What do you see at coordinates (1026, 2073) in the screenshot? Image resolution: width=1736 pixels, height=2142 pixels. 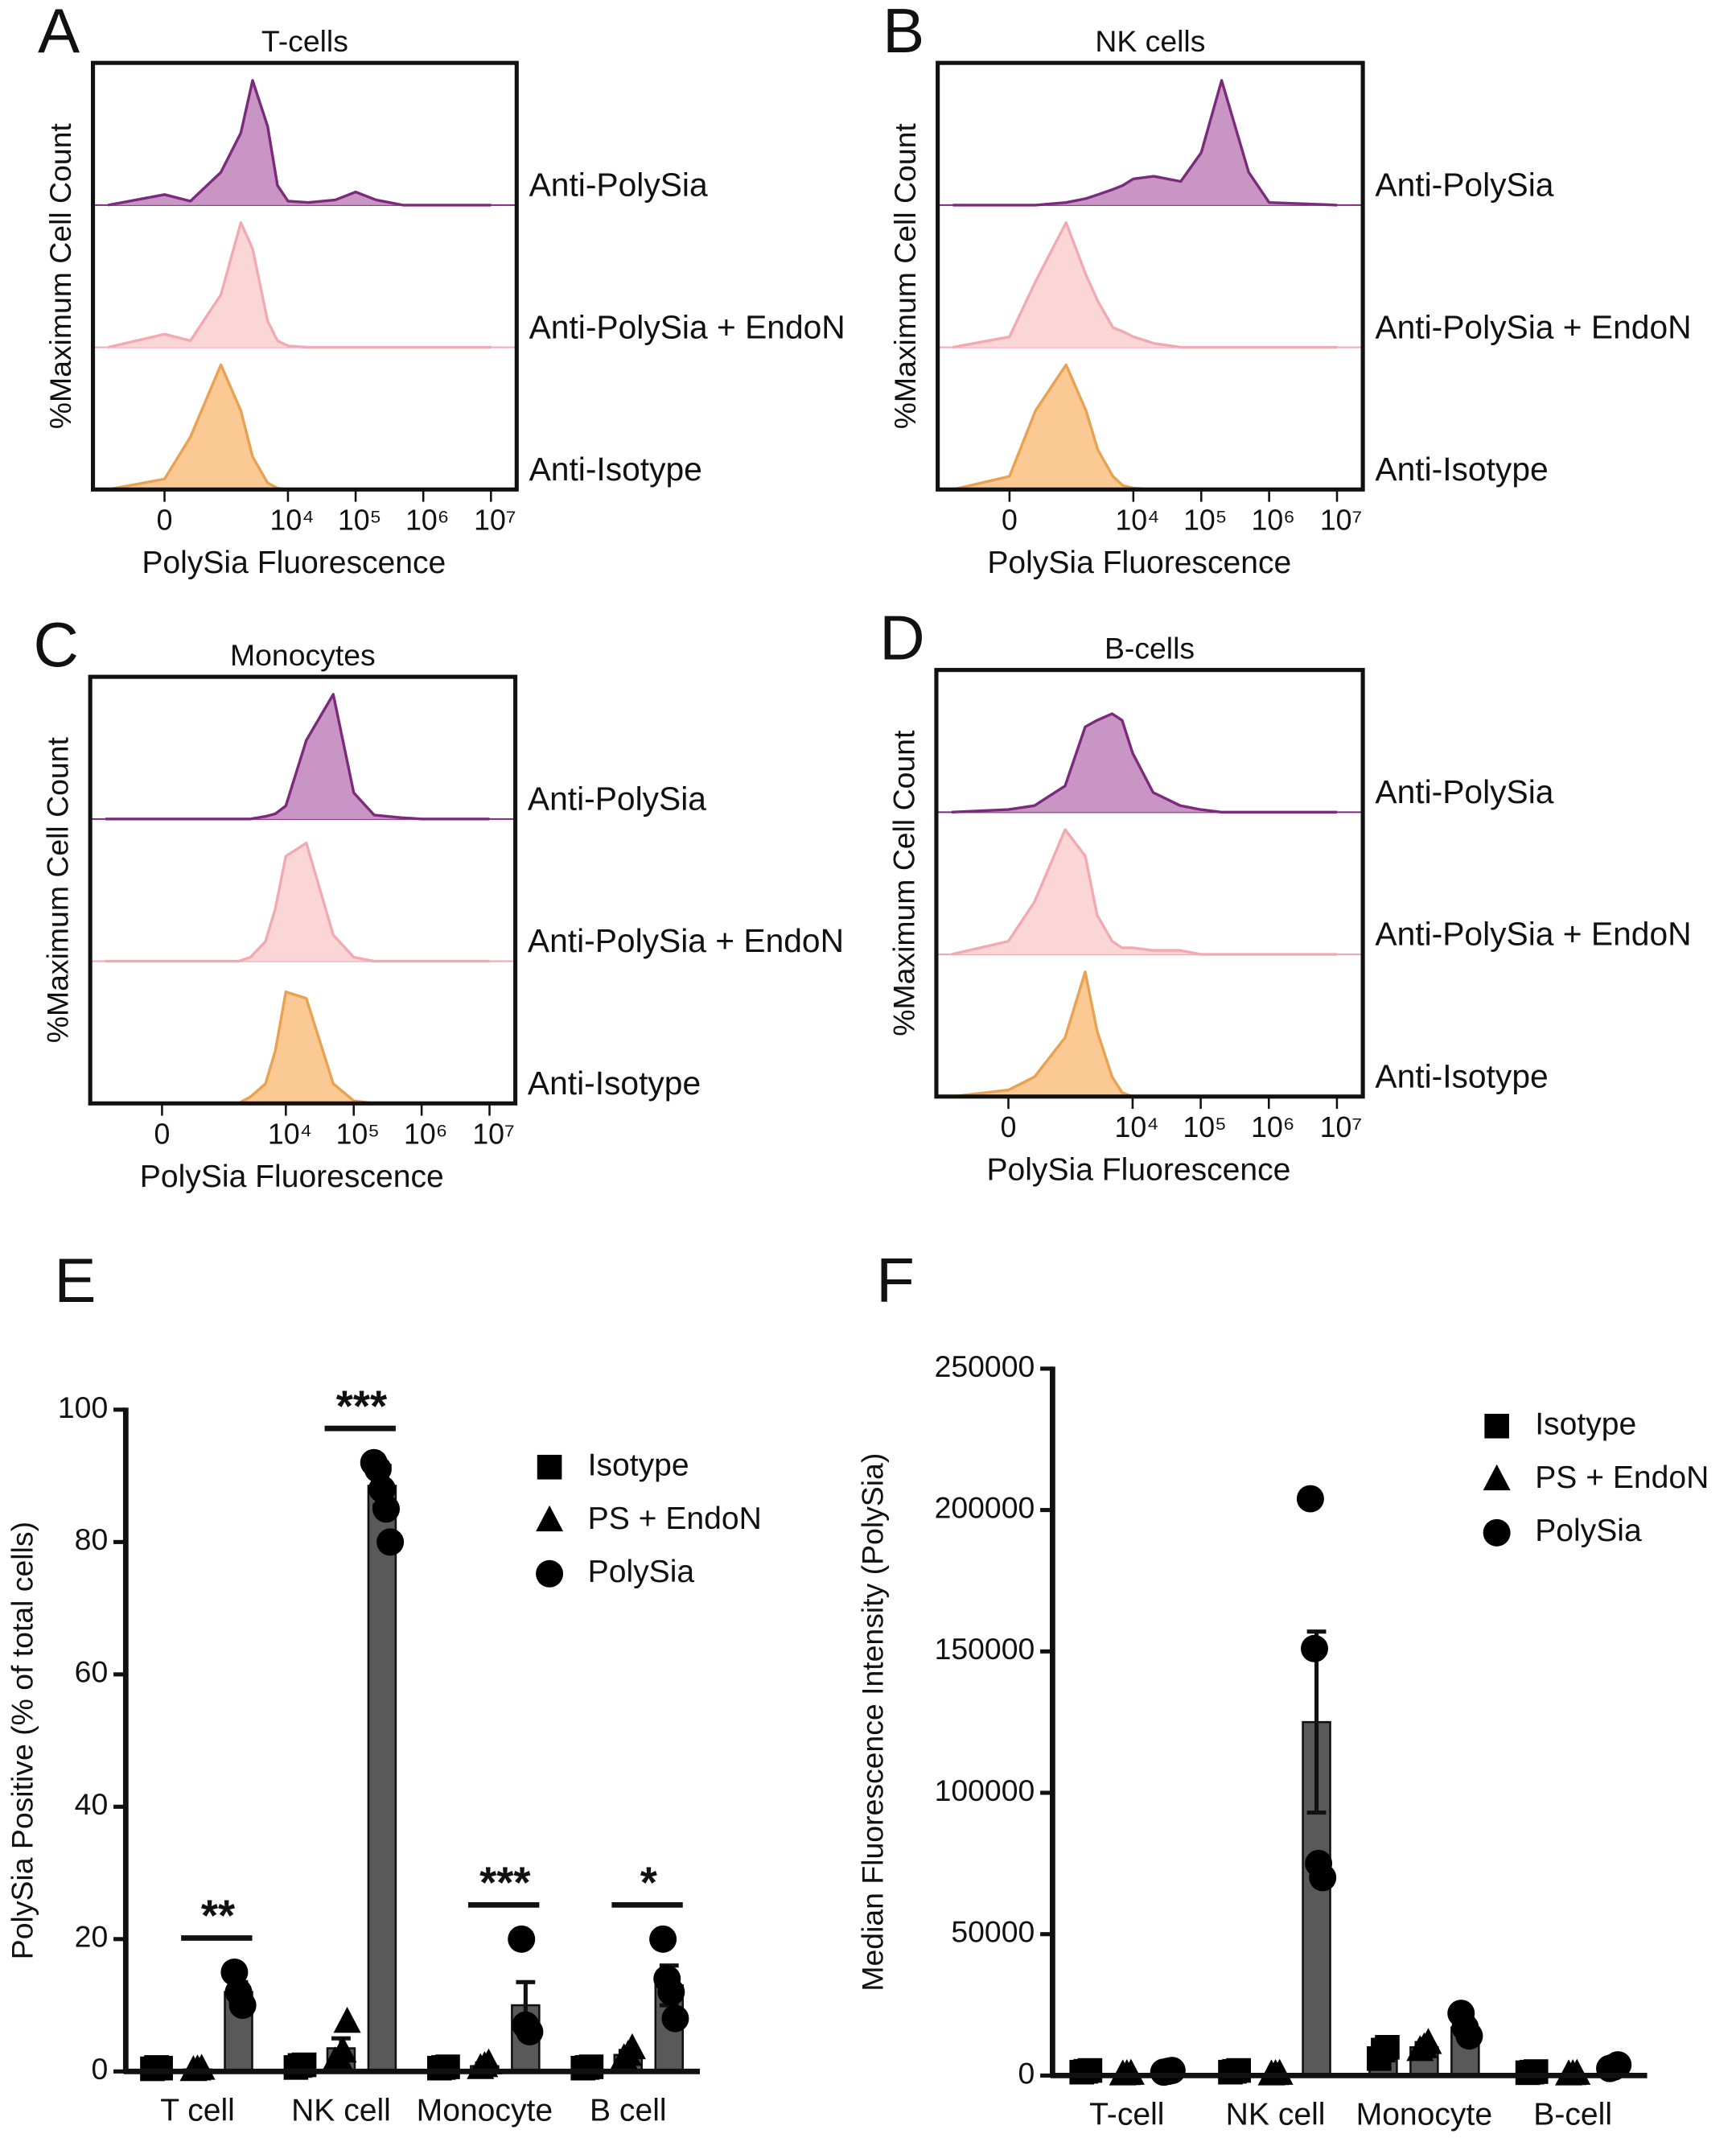 I see `y-tick-label: 0` at bounding box center [1026, 2073].